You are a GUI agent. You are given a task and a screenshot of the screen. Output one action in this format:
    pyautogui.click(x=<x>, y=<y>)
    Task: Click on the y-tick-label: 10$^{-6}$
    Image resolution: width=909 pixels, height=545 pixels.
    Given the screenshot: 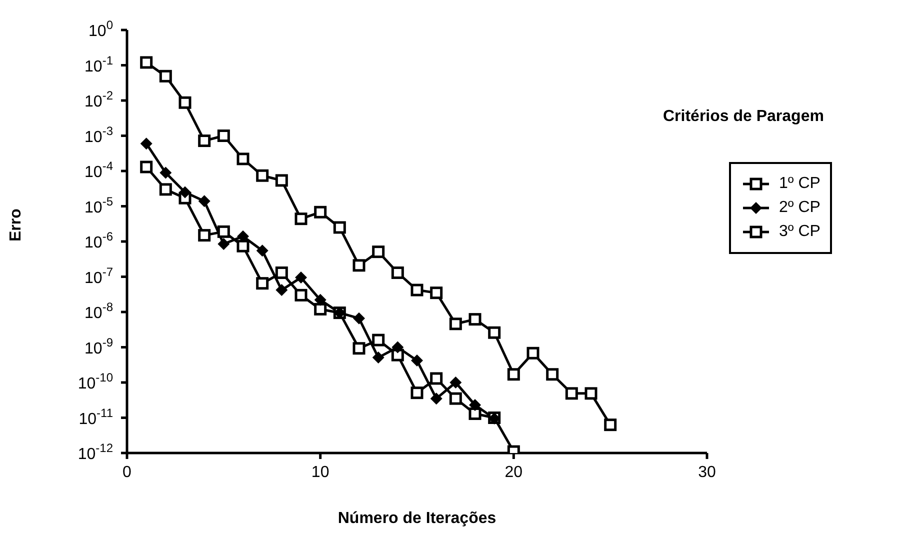 What is the action you would take?
    pyautogui.click(x=99, y=241)
    